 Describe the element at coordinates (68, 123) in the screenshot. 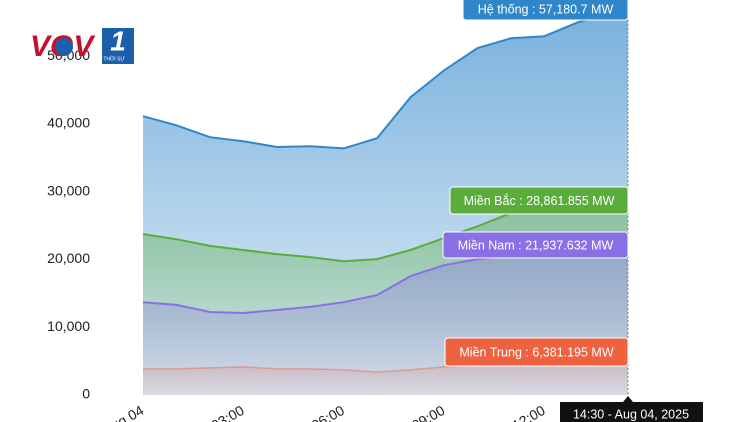

I see `y-tick-label: 40,000` at that location.